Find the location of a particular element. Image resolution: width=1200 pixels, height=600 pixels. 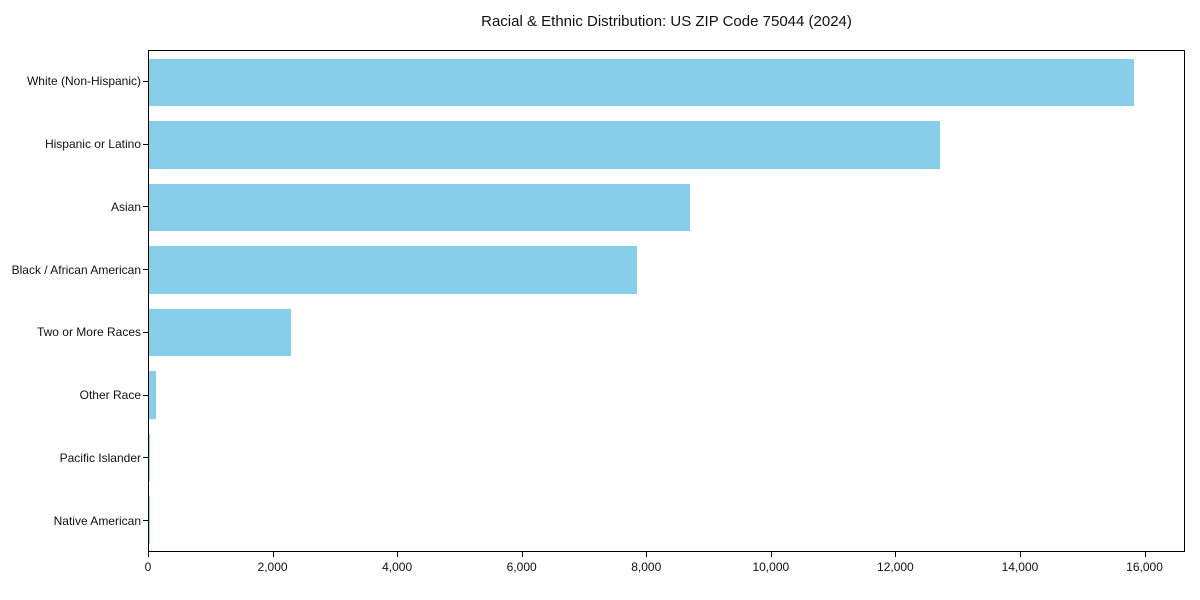

bar-row-asian is located at coordinates (666, 207).